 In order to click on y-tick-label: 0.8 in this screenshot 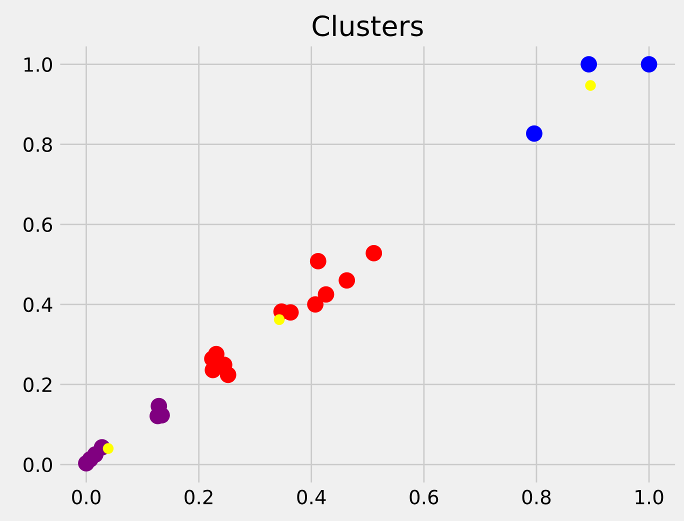, I will do `click(38, 144)`.